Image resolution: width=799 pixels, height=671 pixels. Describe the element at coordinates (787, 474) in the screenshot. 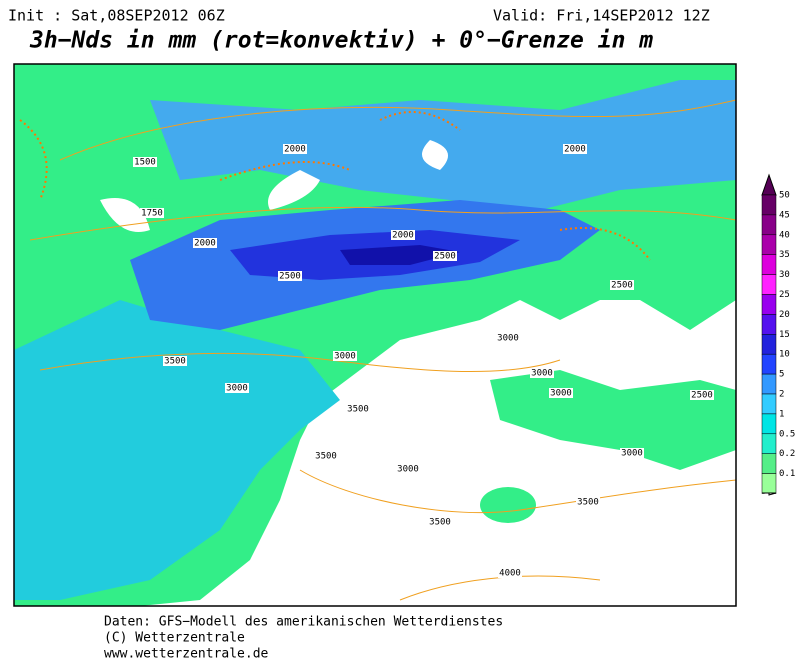

I see `legend-label: 0.1` at that location.